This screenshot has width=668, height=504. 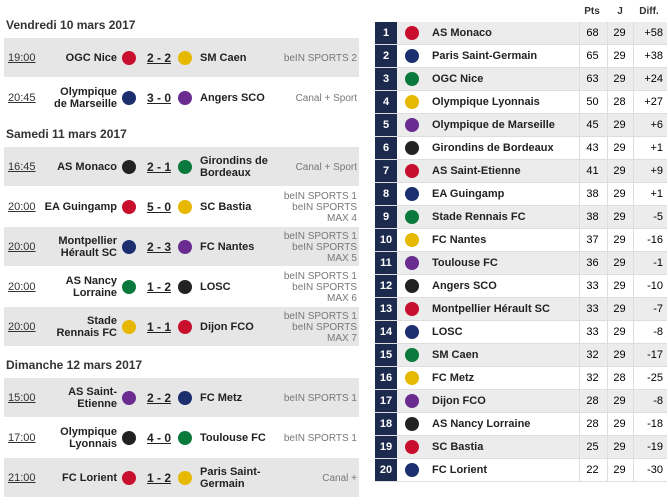 I want to click on away-team: Angers SCO, so click(x=232, y=98).